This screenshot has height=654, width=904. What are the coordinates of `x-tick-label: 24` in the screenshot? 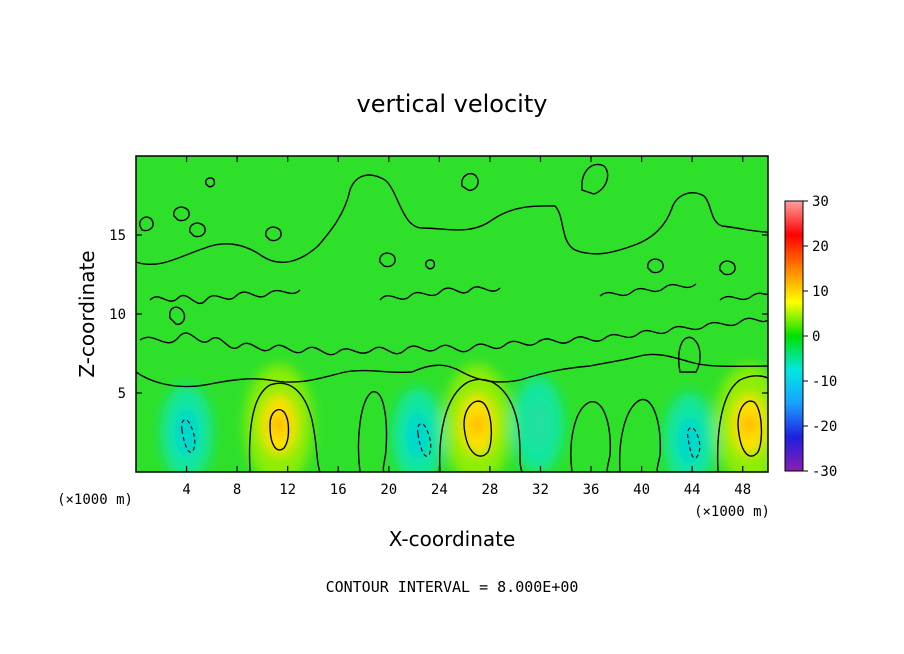 It's located at (439, 490).